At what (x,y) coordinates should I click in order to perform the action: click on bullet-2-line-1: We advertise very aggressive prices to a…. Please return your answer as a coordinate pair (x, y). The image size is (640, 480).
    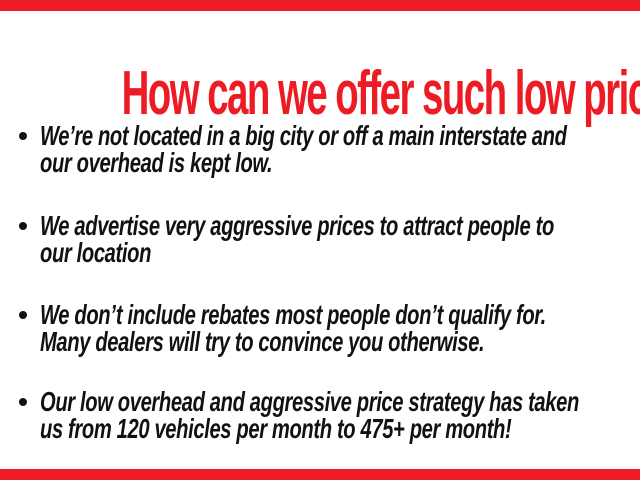
    Looking at the image, I should click on (297, 225).